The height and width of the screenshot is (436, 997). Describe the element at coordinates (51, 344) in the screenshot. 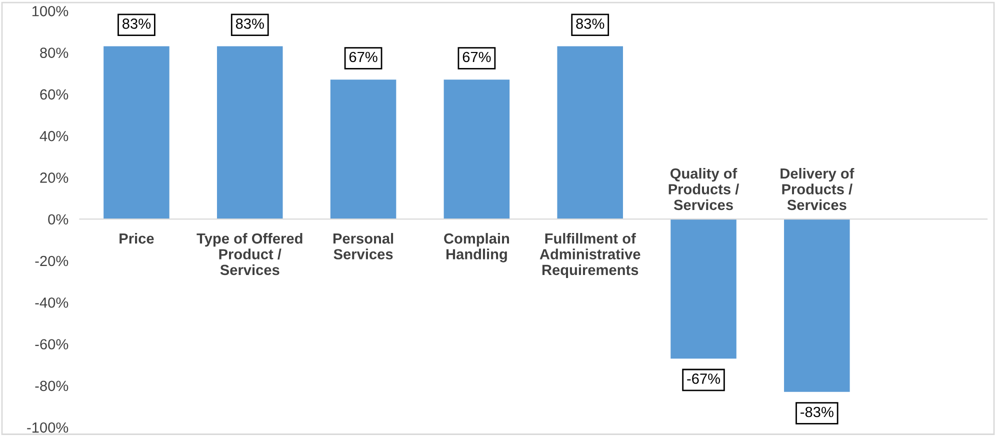

I see `y-tick-label: -60%` at that location.